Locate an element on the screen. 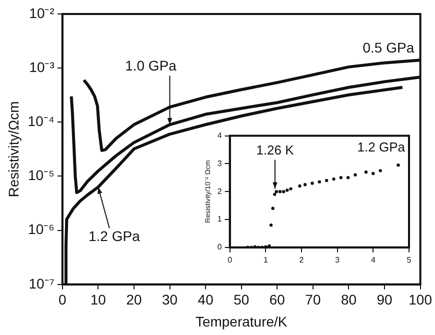 The image size is (435, 335). x-tick-label: 100 is located at coordinates (420, 300).